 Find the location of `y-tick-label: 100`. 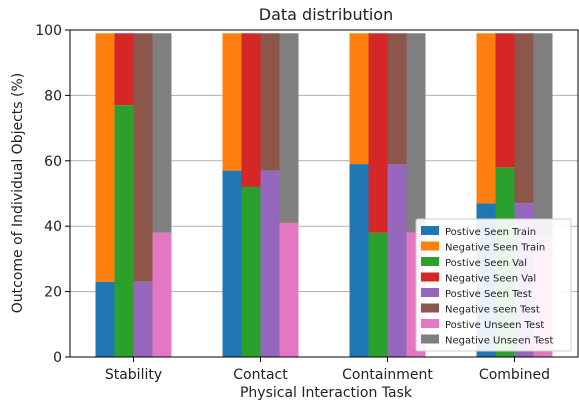

y-tick-label: 100 is located at coordinates (48, 31).